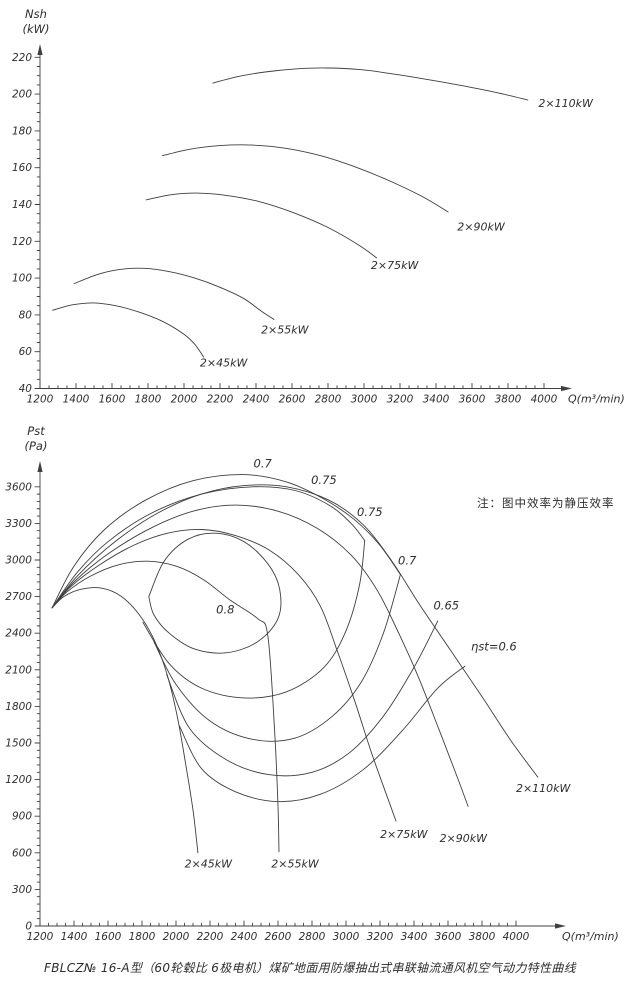 This screenshot has width=630, height=985. What do you see at coordinates (18, 780) in the screenshot?
I see `y-tick-label: 1200` at bounding box center [18, 780].